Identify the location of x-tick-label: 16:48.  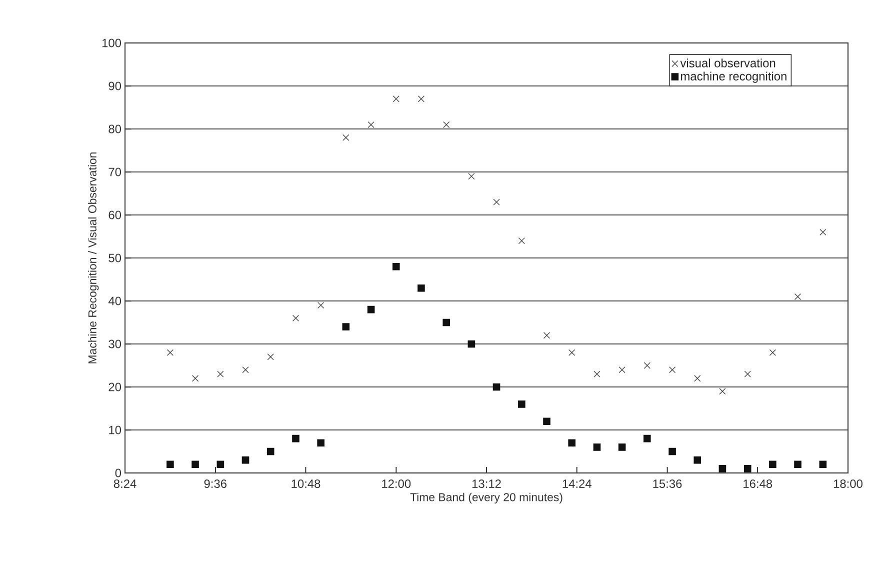
(758, 484).